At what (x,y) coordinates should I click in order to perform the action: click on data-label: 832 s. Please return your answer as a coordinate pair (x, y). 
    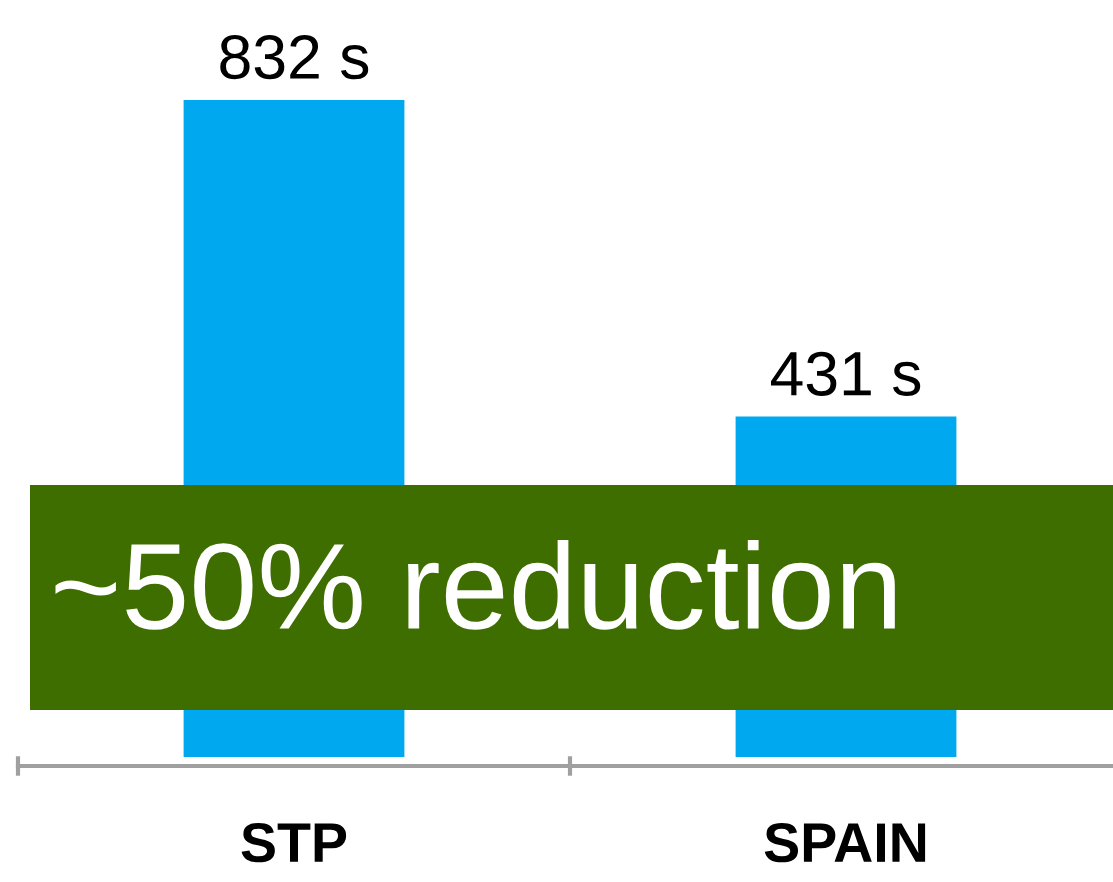
    Looking at the image, I should click on (294, 57).